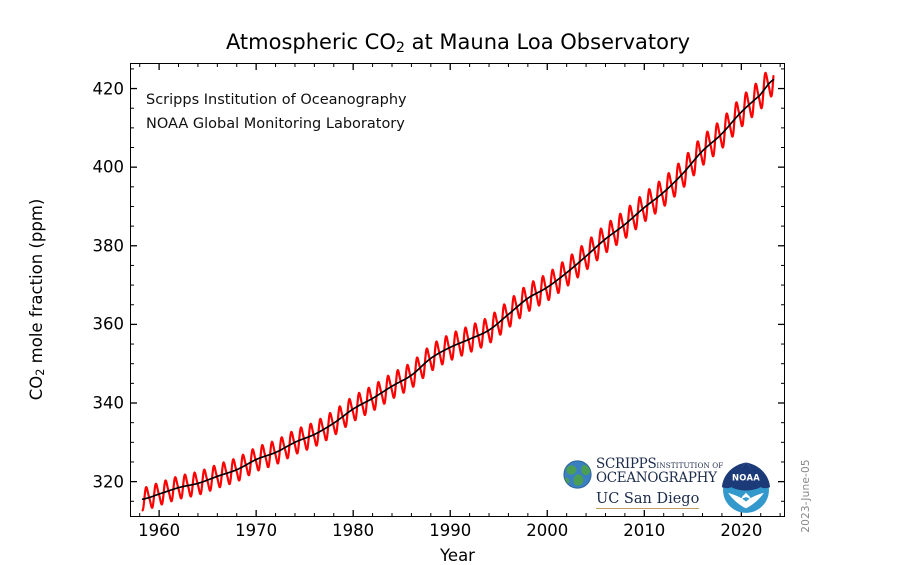 This screenshot has width=916, height=565. What do you see at coordinates (648, 500) in the screenshot?
I see `ucsd-wordmark: UC San Diego` at bounding box center [648, 500].